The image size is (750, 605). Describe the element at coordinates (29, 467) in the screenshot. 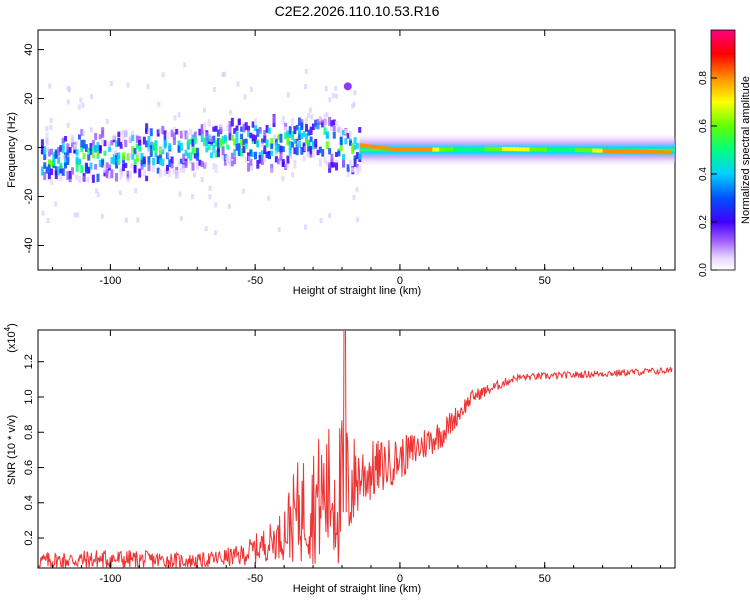

I see `y-tick-label: 0.6` at that location.